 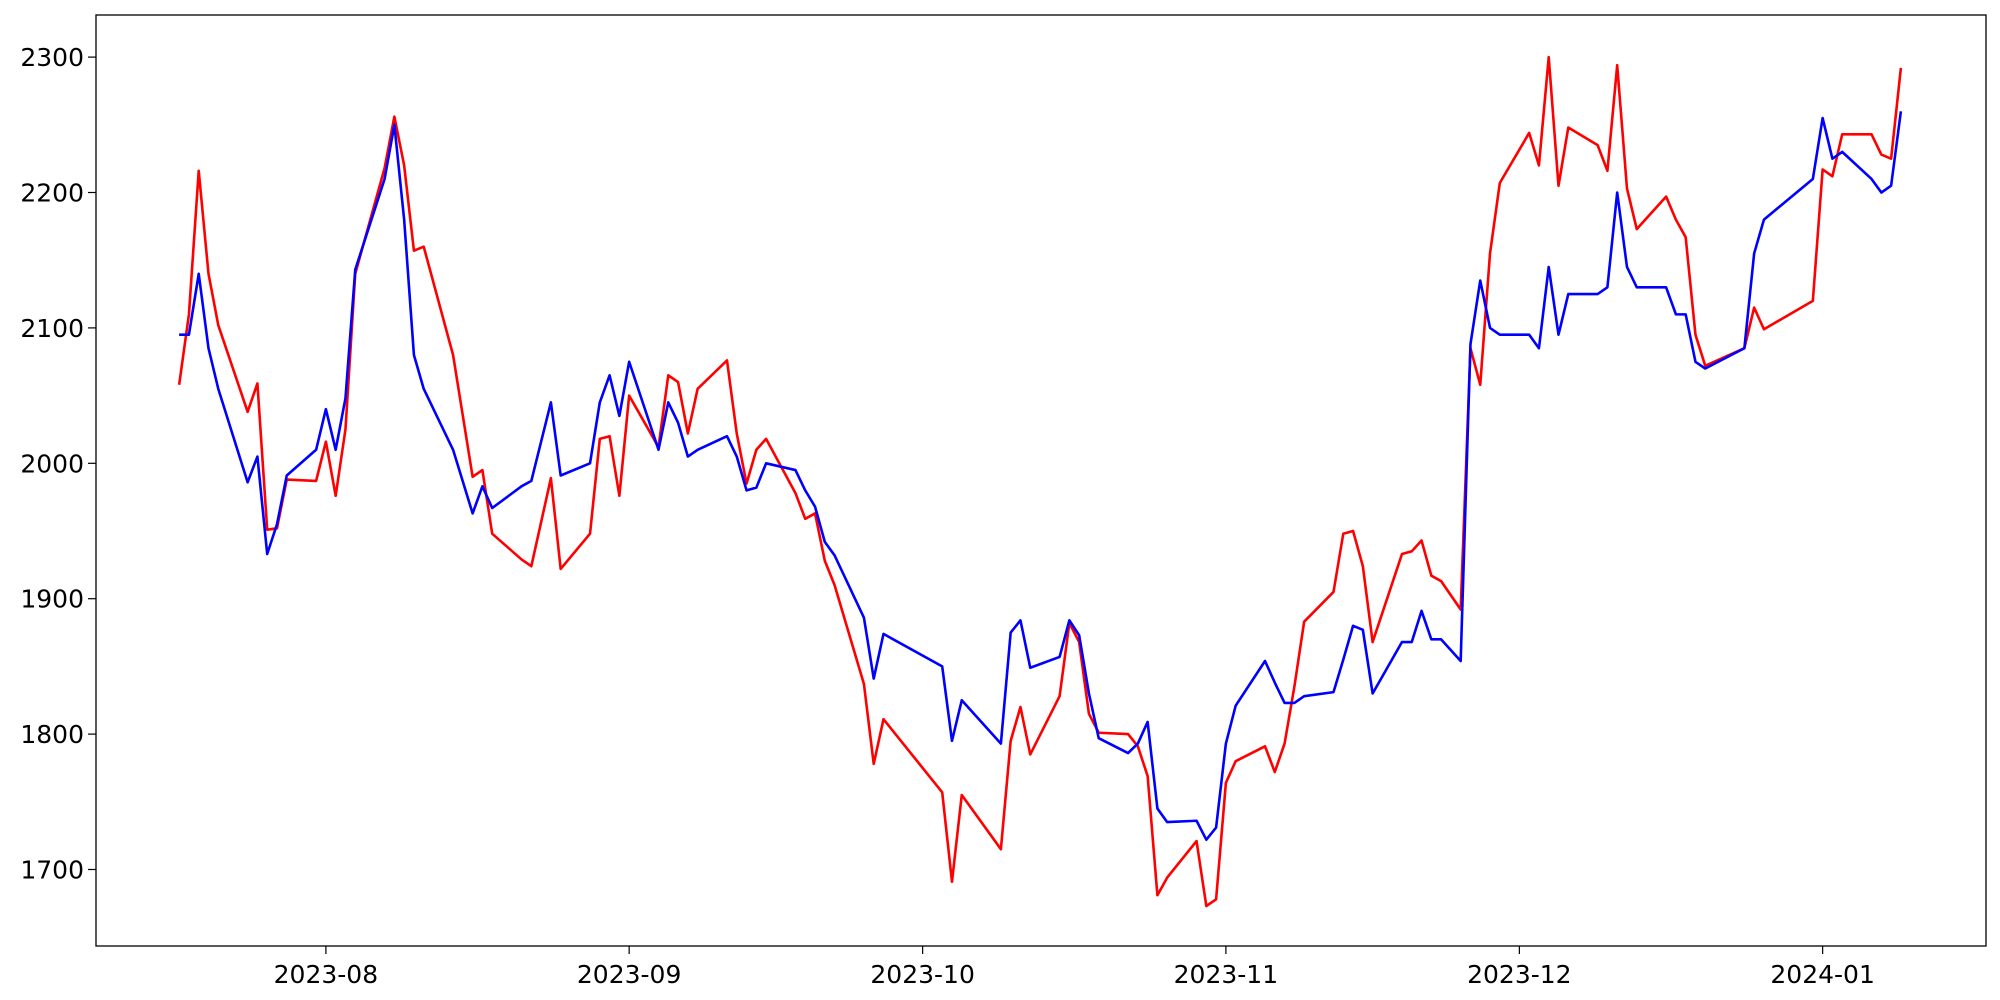 I want to click on x-tick-label: 2024-01, so click(x=1822, y=974).